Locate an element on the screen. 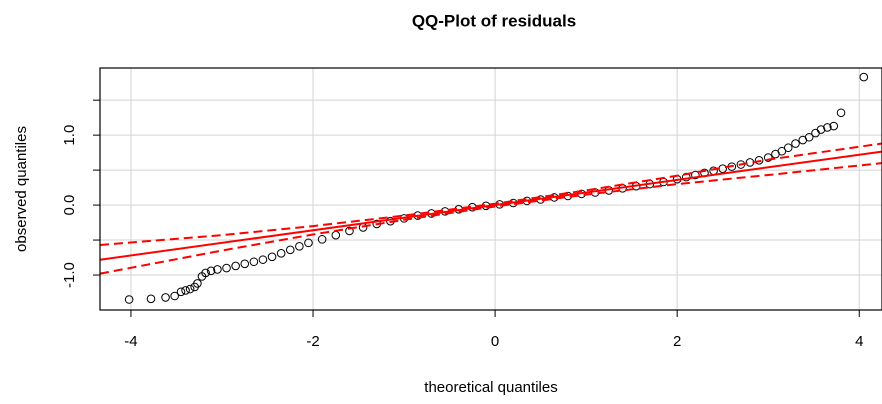  chart-title: QQ-Plot of residuals is located at coordinates (494, 20).